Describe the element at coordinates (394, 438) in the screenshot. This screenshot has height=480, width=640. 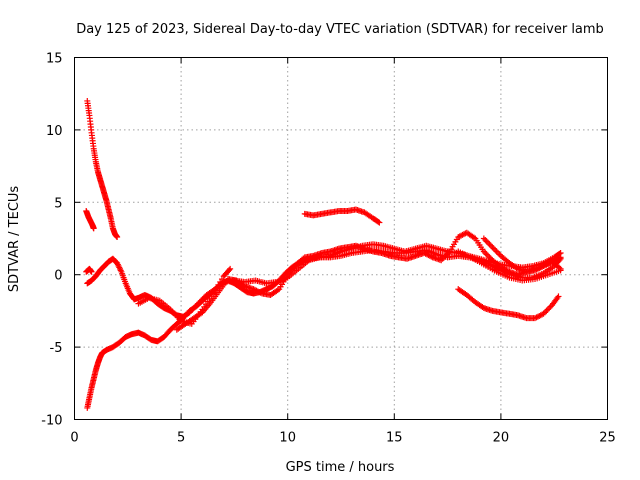
I see `x-tick-label: 15` at that location.